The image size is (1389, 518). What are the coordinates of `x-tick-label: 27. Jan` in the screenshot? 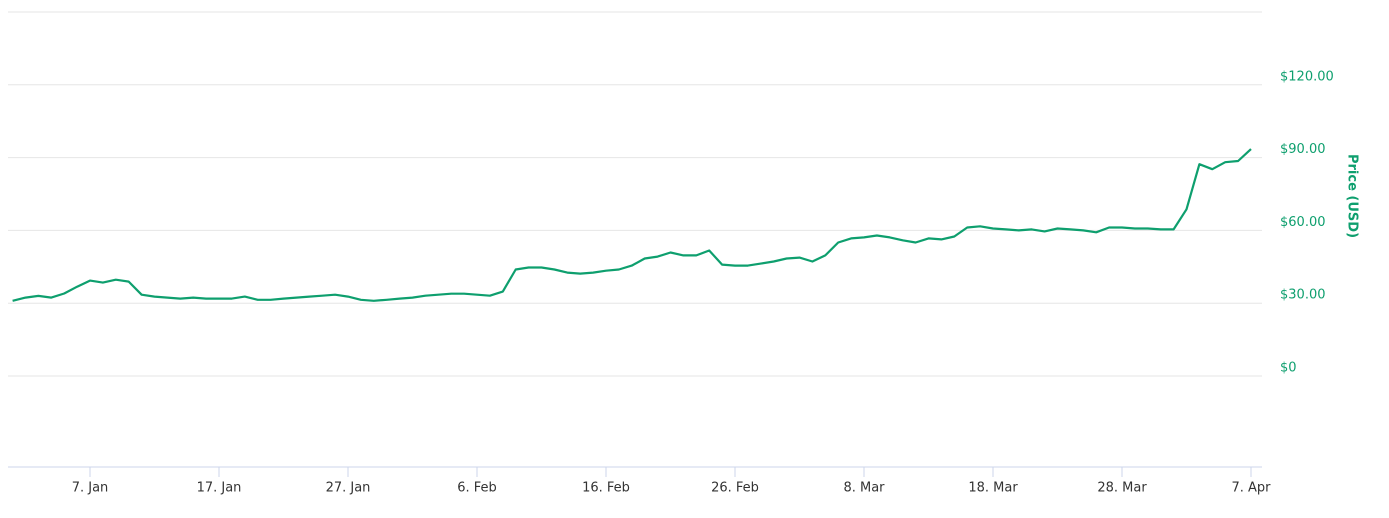 It's located at (348, 488).